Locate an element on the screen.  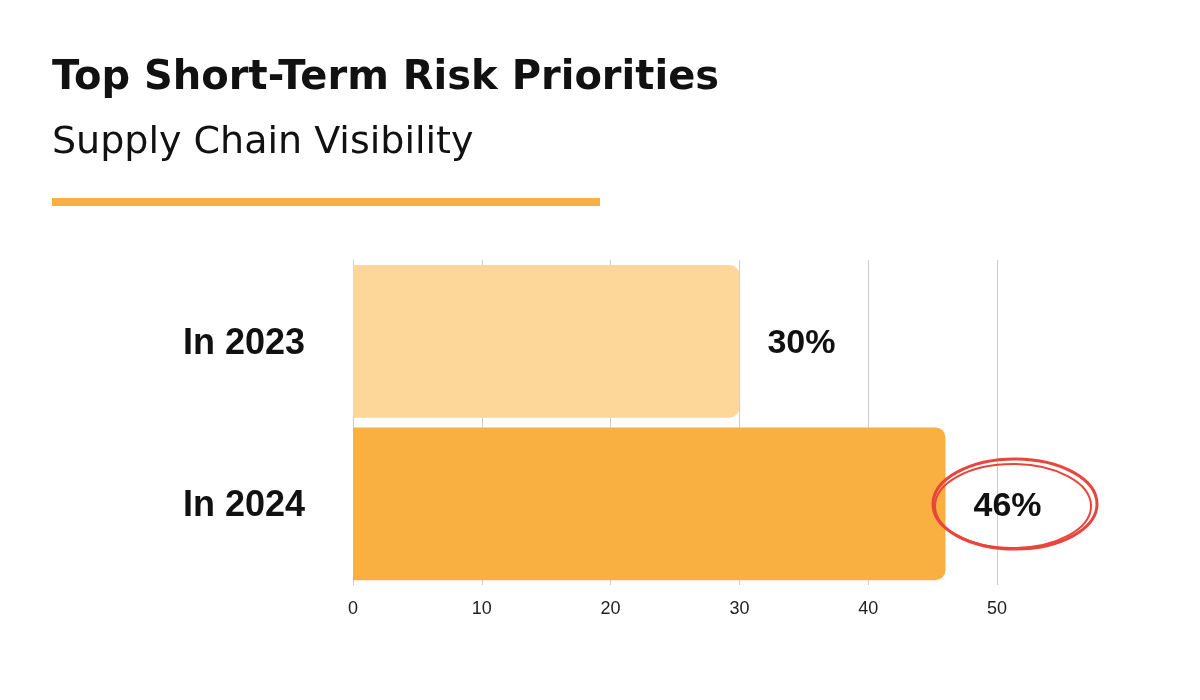
y-tick-label: In 2023 is located at coordinates (243, 341).